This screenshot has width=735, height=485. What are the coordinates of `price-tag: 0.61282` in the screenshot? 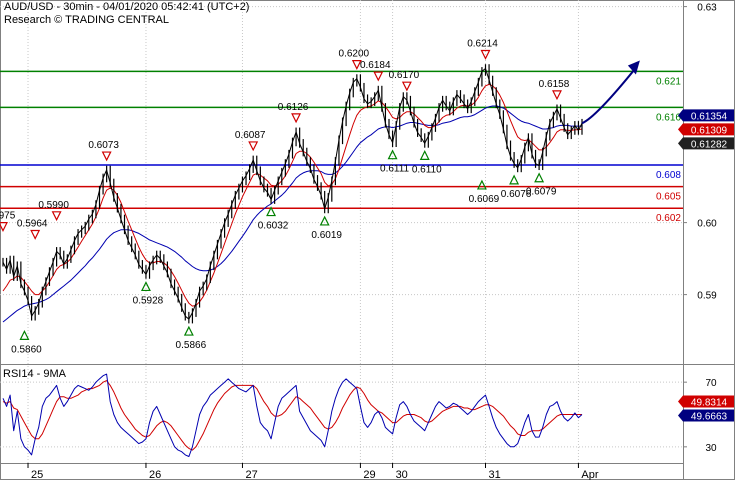 It's located at (706, 143).